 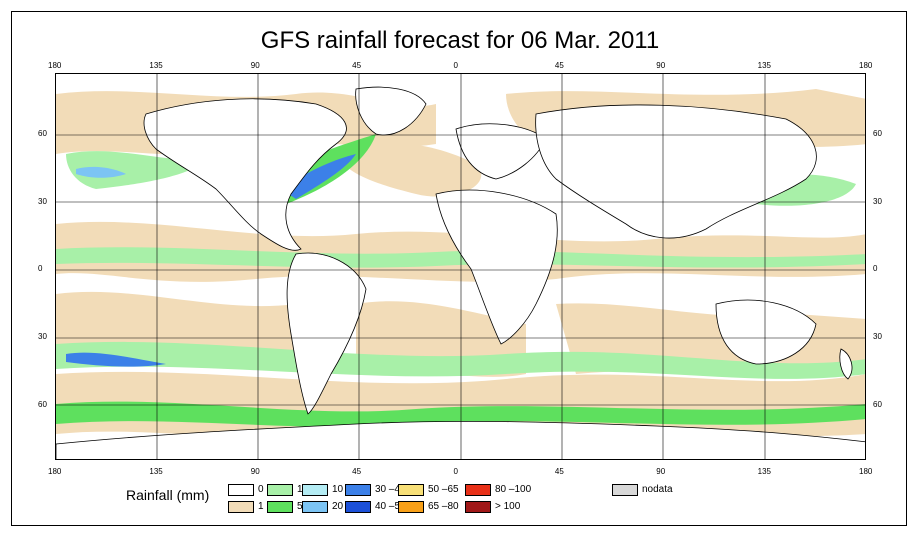 What do you see at coordinates (443, 506) in the screenshot?
I see `legend-label: 65 –80` at bounding box center [443, 506].